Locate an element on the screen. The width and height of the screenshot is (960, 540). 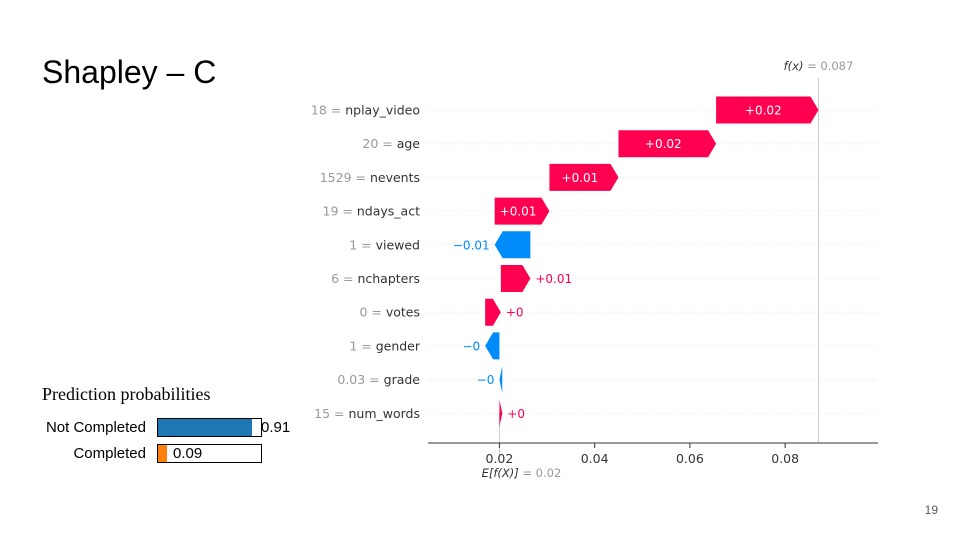
feature-label-grade: 0.03 = grade is located at coordinates (378, 379).